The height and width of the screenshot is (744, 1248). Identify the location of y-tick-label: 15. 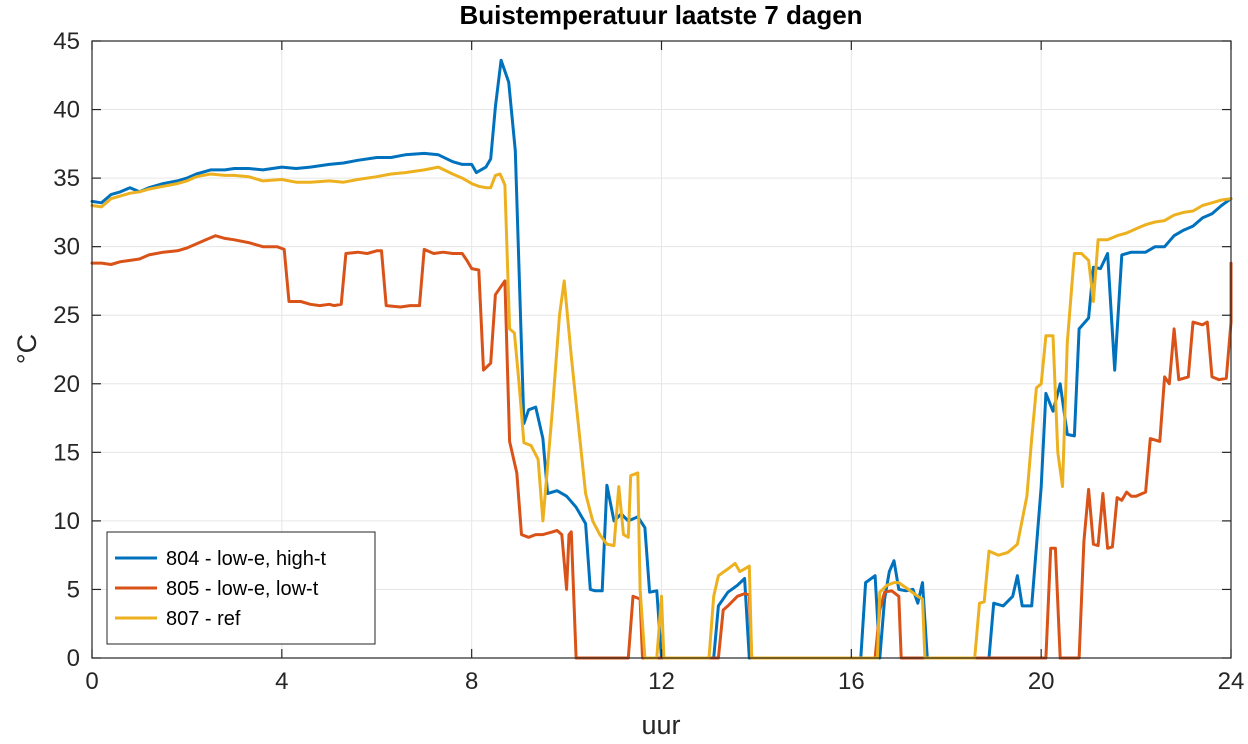
(66, 452).